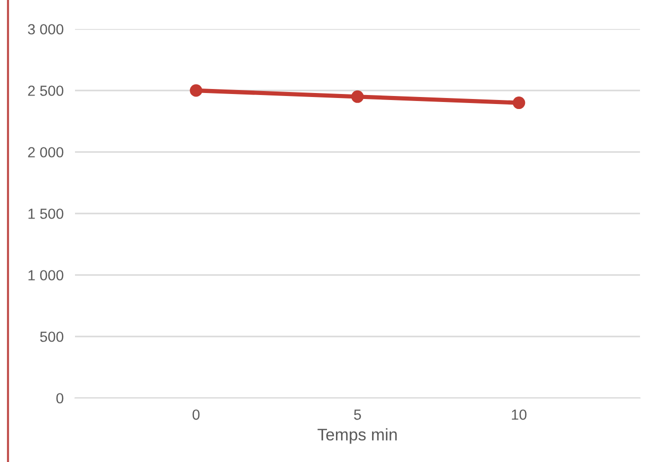  Describe the element at coordinates (46, 275) in the screenshot. I see `y-tick-label: 1 000` at that location.